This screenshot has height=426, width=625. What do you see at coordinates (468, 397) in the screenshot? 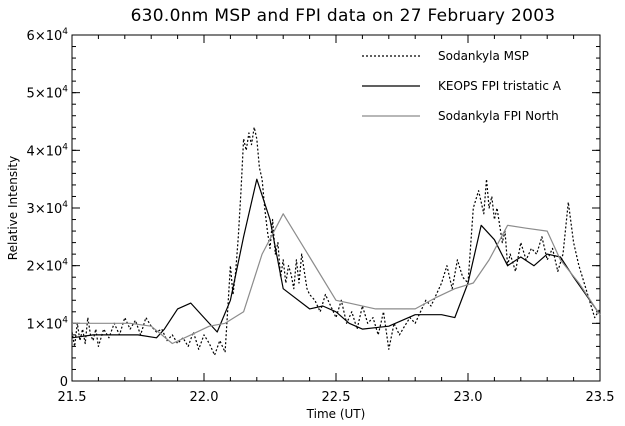
I see `x-tick-label: 23.0` at bounding box center [468, 397].